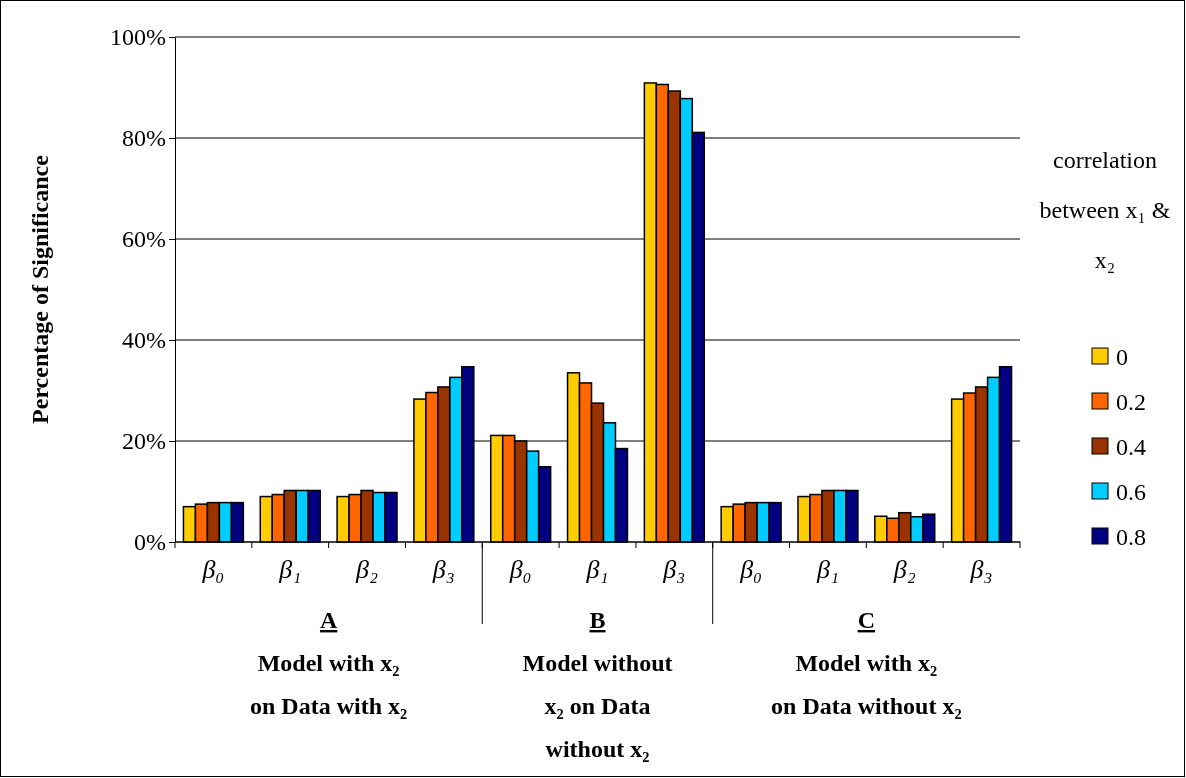  I want to click on text: C Model with x₂ on Data without x₂, so click(866, 663).